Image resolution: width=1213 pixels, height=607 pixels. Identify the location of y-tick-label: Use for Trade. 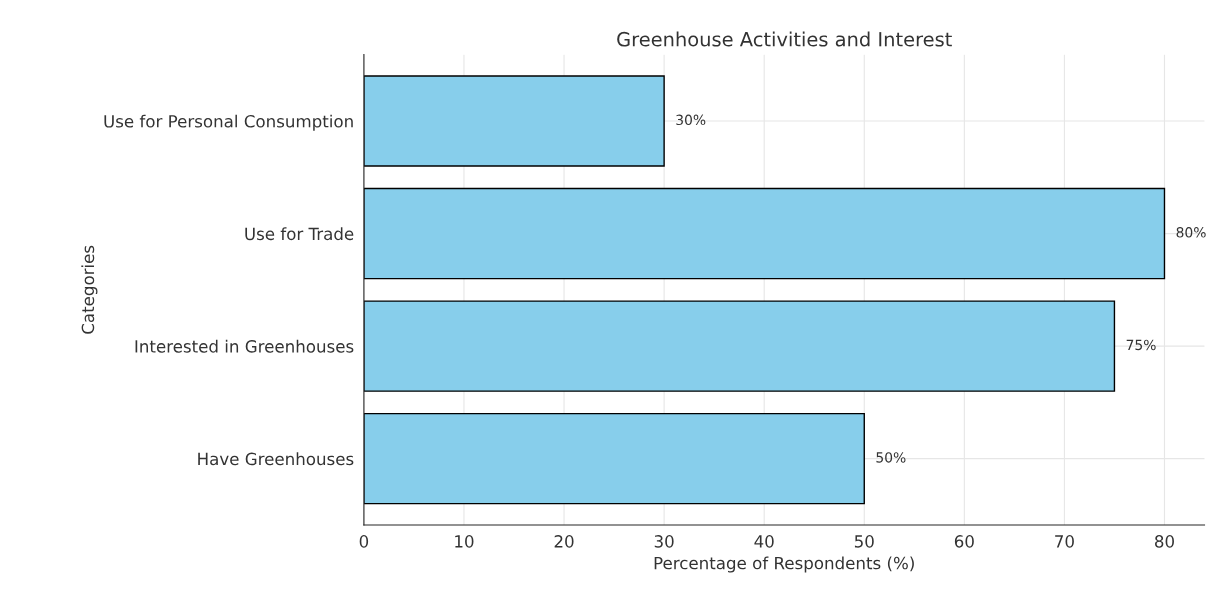
(299, 234).